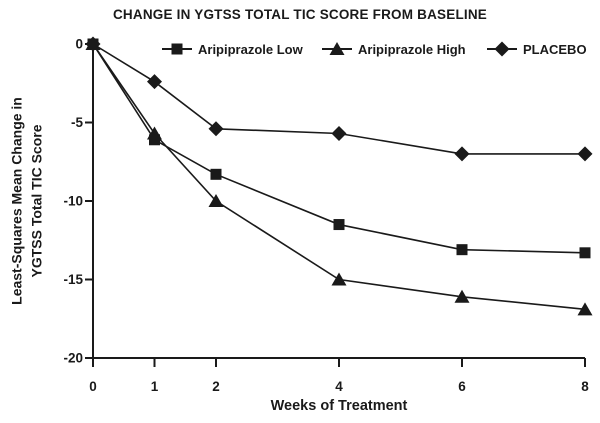 The image size is (600, 423). I want to click on x-axis-tick-label: 6, so click(462, 386).